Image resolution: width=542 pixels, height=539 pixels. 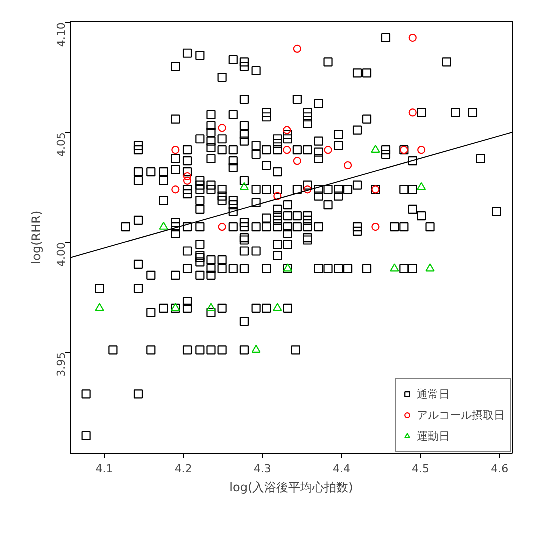 I want to click on legend-label: 運動日, so click(x=433, y=436).